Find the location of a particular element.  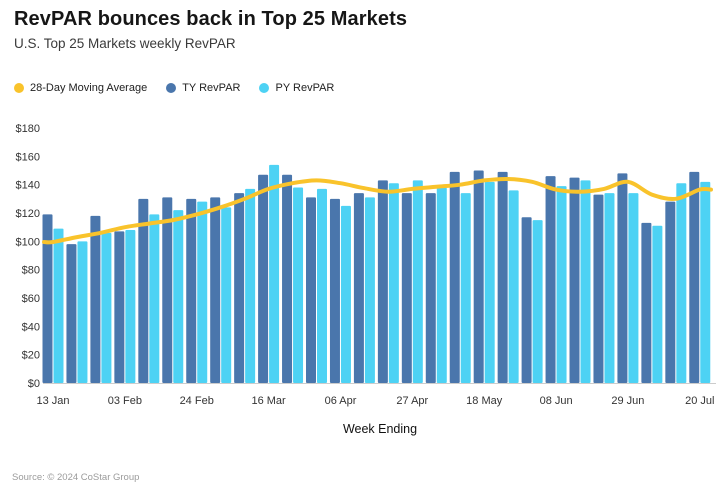

legend-item-moving-average: 28-Day Moving Average is located at coordinates (80, 88).